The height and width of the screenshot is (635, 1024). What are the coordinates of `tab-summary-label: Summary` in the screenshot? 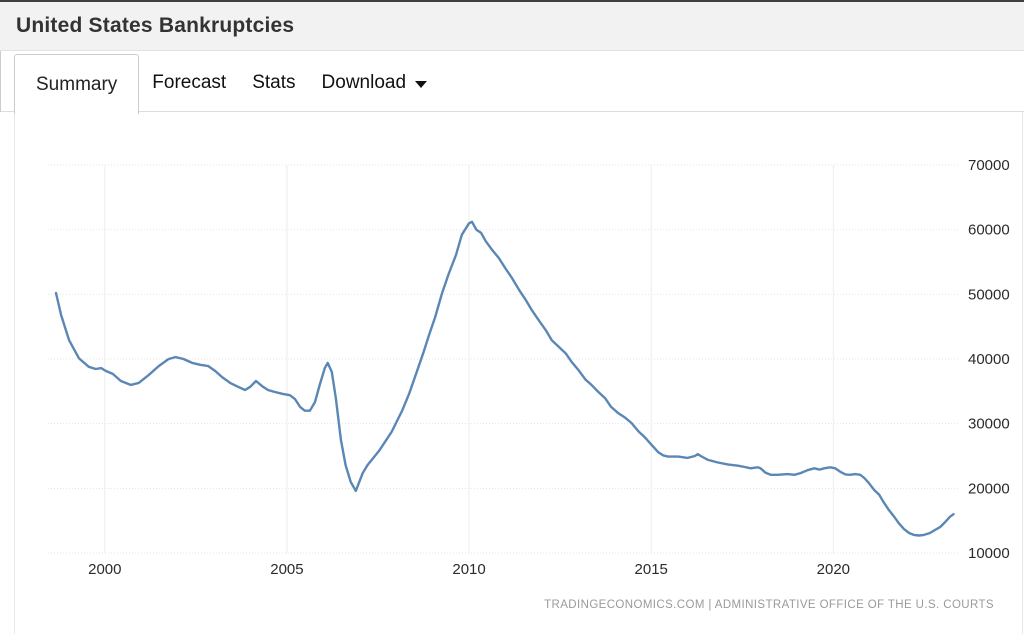 It's located at (77, 84).